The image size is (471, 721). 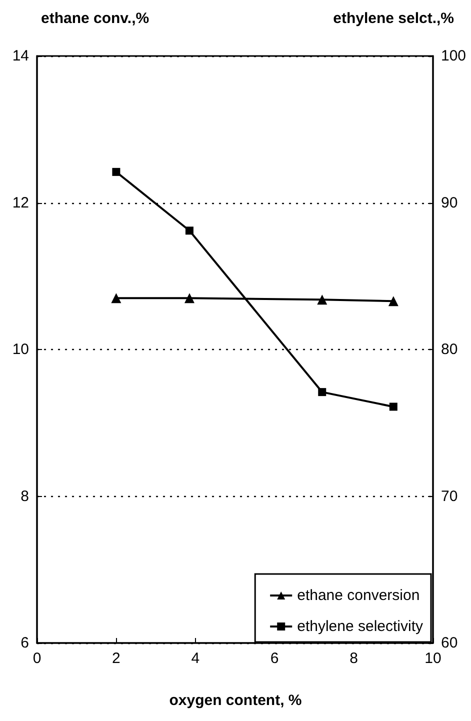 What do you see at coordinates (24, 643) in the screenshot?
I see `y-tick-label: 6` at bounding box center [24, 643].